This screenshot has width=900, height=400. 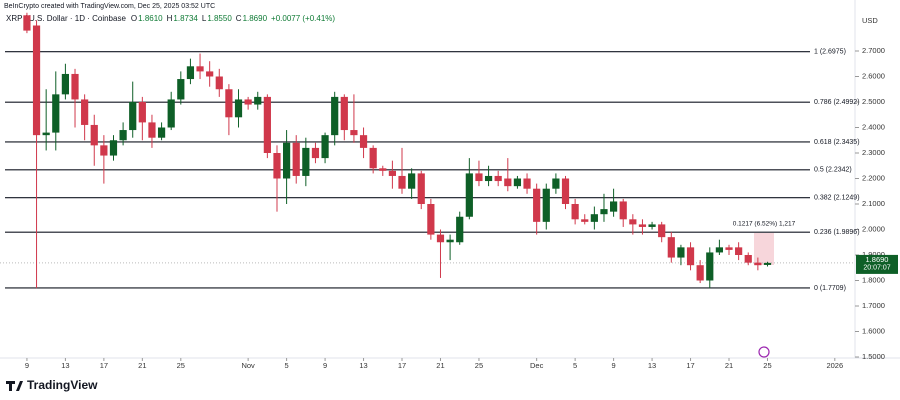 What do you see at coordinates (837, 197) in the screenshot?
I see `fib-label: 0.382 (2.1249)` at bounding box center [837, 197].